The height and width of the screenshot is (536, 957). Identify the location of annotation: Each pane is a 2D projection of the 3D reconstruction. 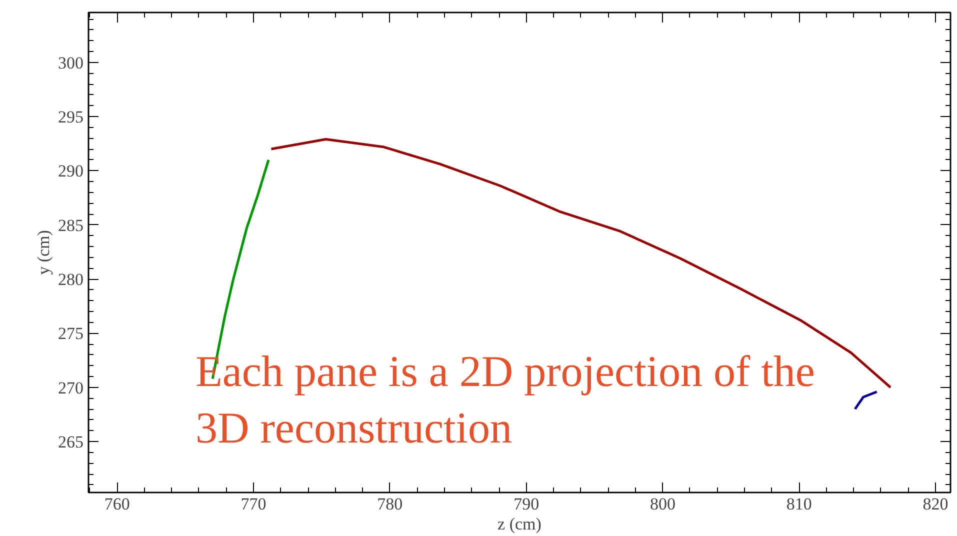
(505, 399).